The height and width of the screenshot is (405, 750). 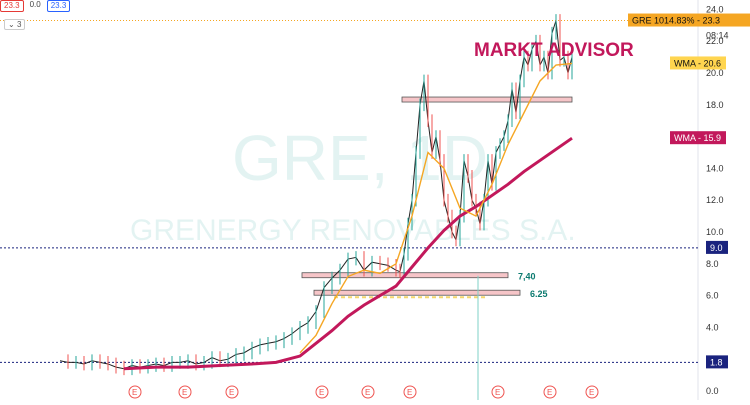 What do you see at coordinates (712, 296) in the screenshot?
I see `y-tick-label: 6.0` at bounding box center [712, 296].